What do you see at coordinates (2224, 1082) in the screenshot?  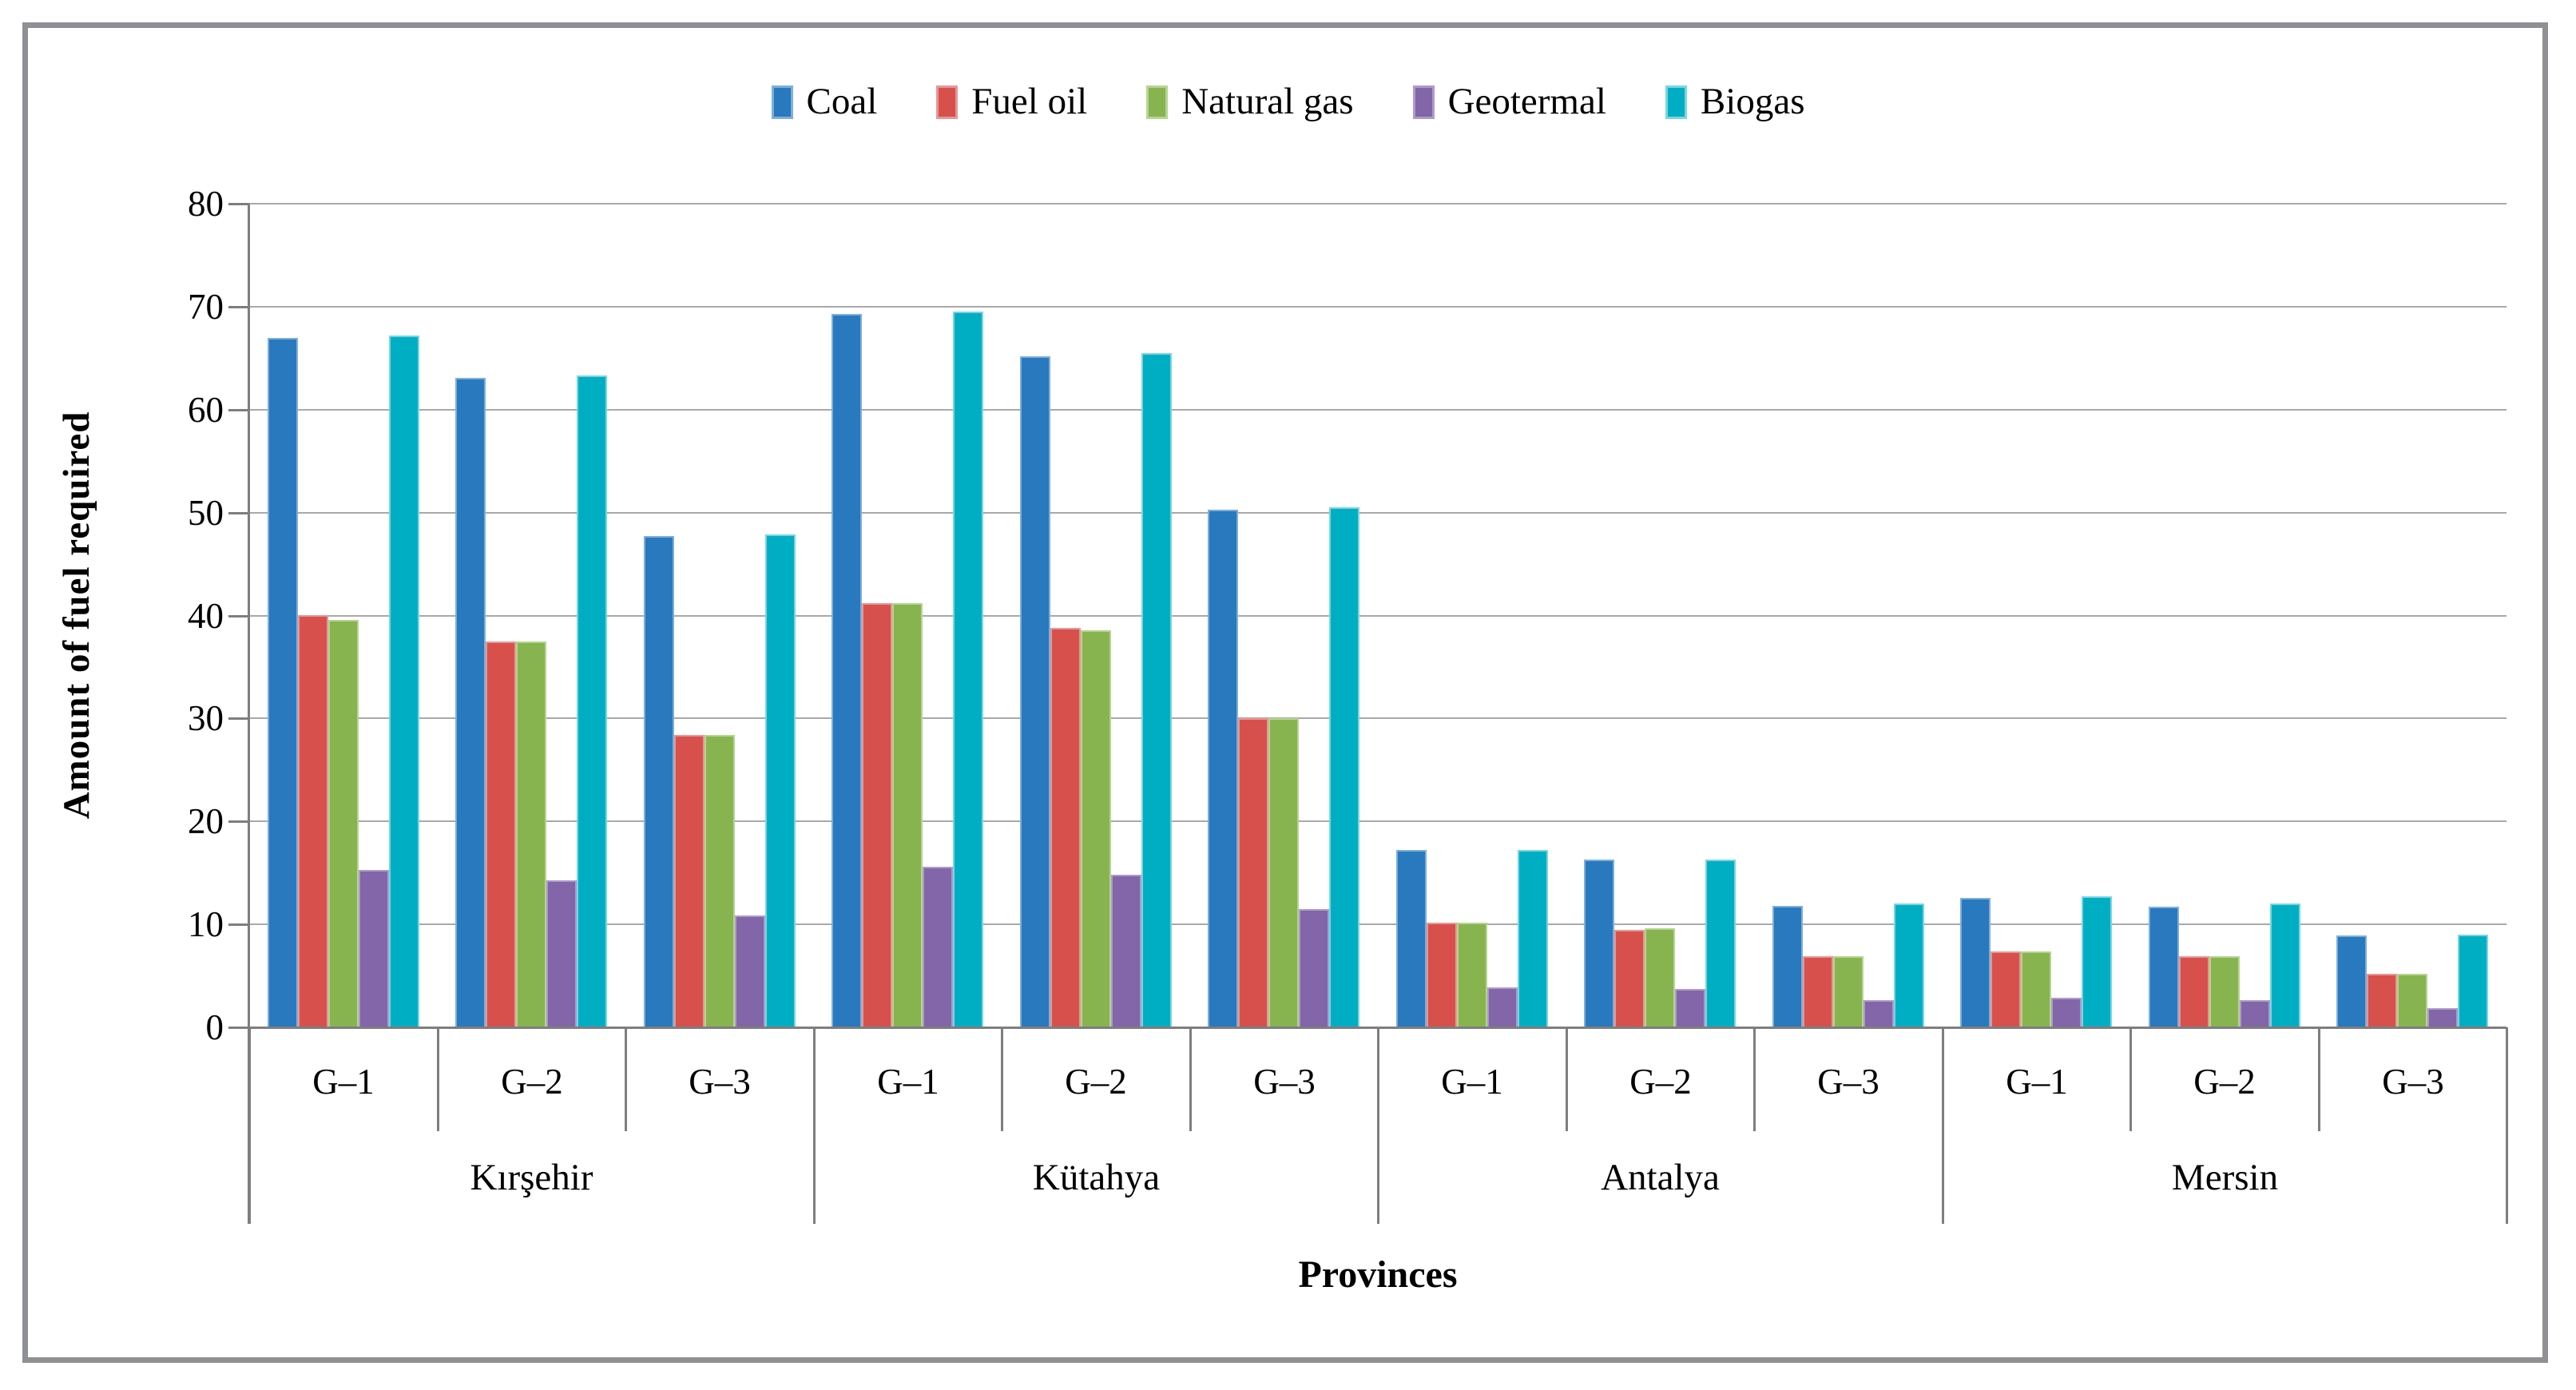 I see `x-group-label-mersin-g-2: G–2` at bounding box center [2224, 1082].